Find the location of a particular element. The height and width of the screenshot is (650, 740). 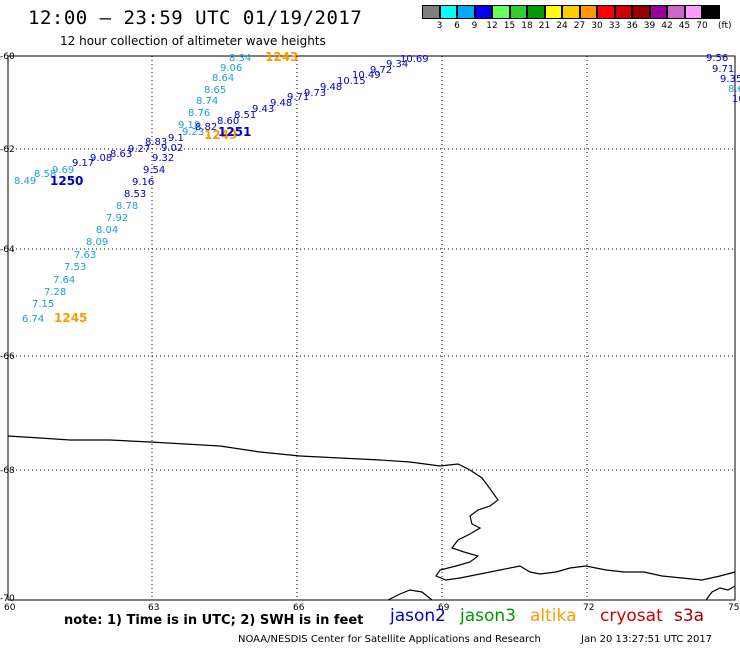

swh-label: 8.74 is located at coordinates (207, 101).